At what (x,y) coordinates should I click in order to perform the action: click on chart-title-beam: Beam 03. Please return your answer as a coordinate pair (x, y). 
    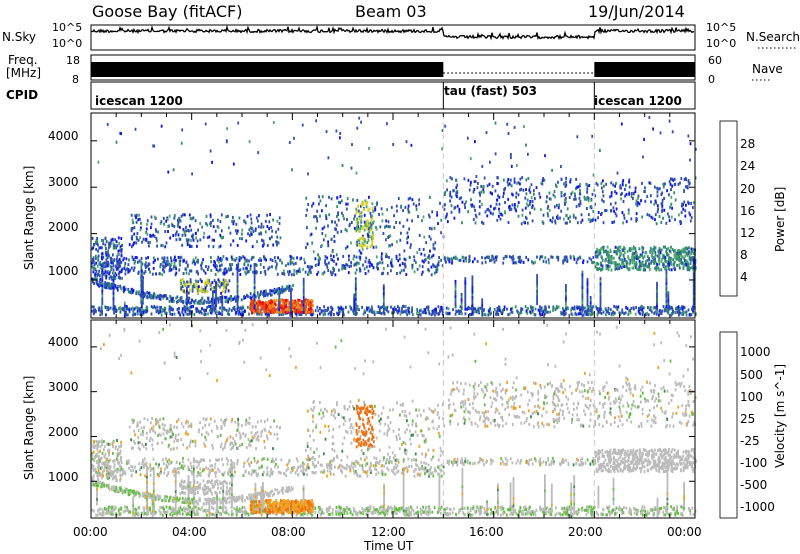
    Looking at the image, I should click on (391, 11).